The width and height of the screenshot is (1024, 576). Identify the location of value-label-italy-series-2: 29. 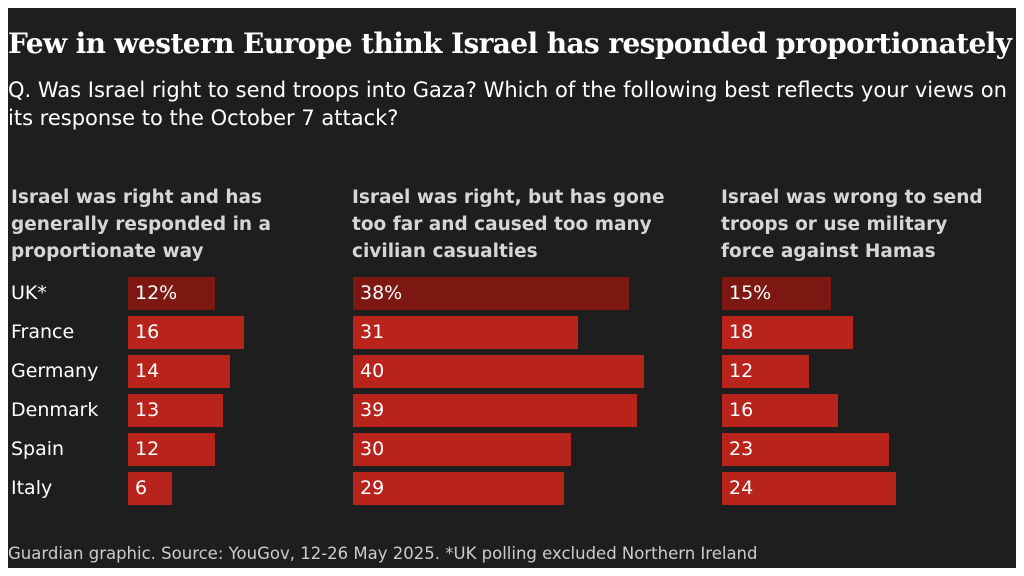
(372, 488).